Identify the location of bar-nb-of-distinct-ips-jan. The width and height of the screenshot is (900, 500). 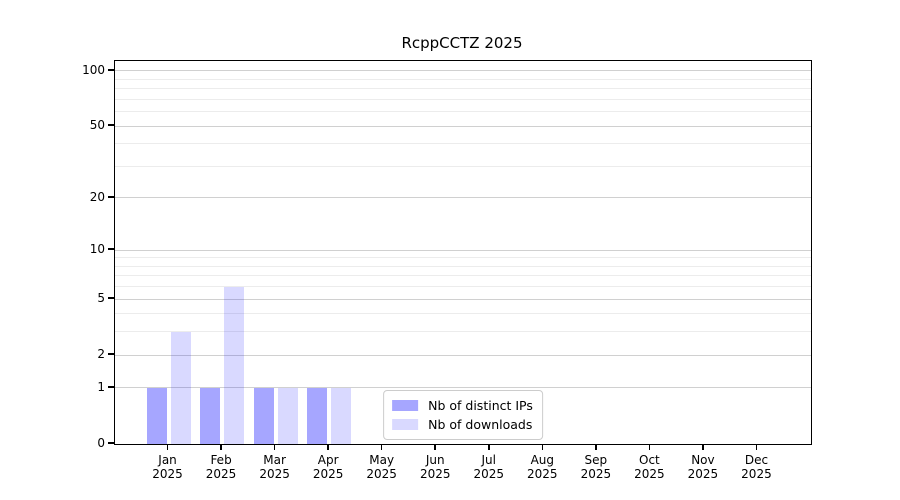
(156, 415).